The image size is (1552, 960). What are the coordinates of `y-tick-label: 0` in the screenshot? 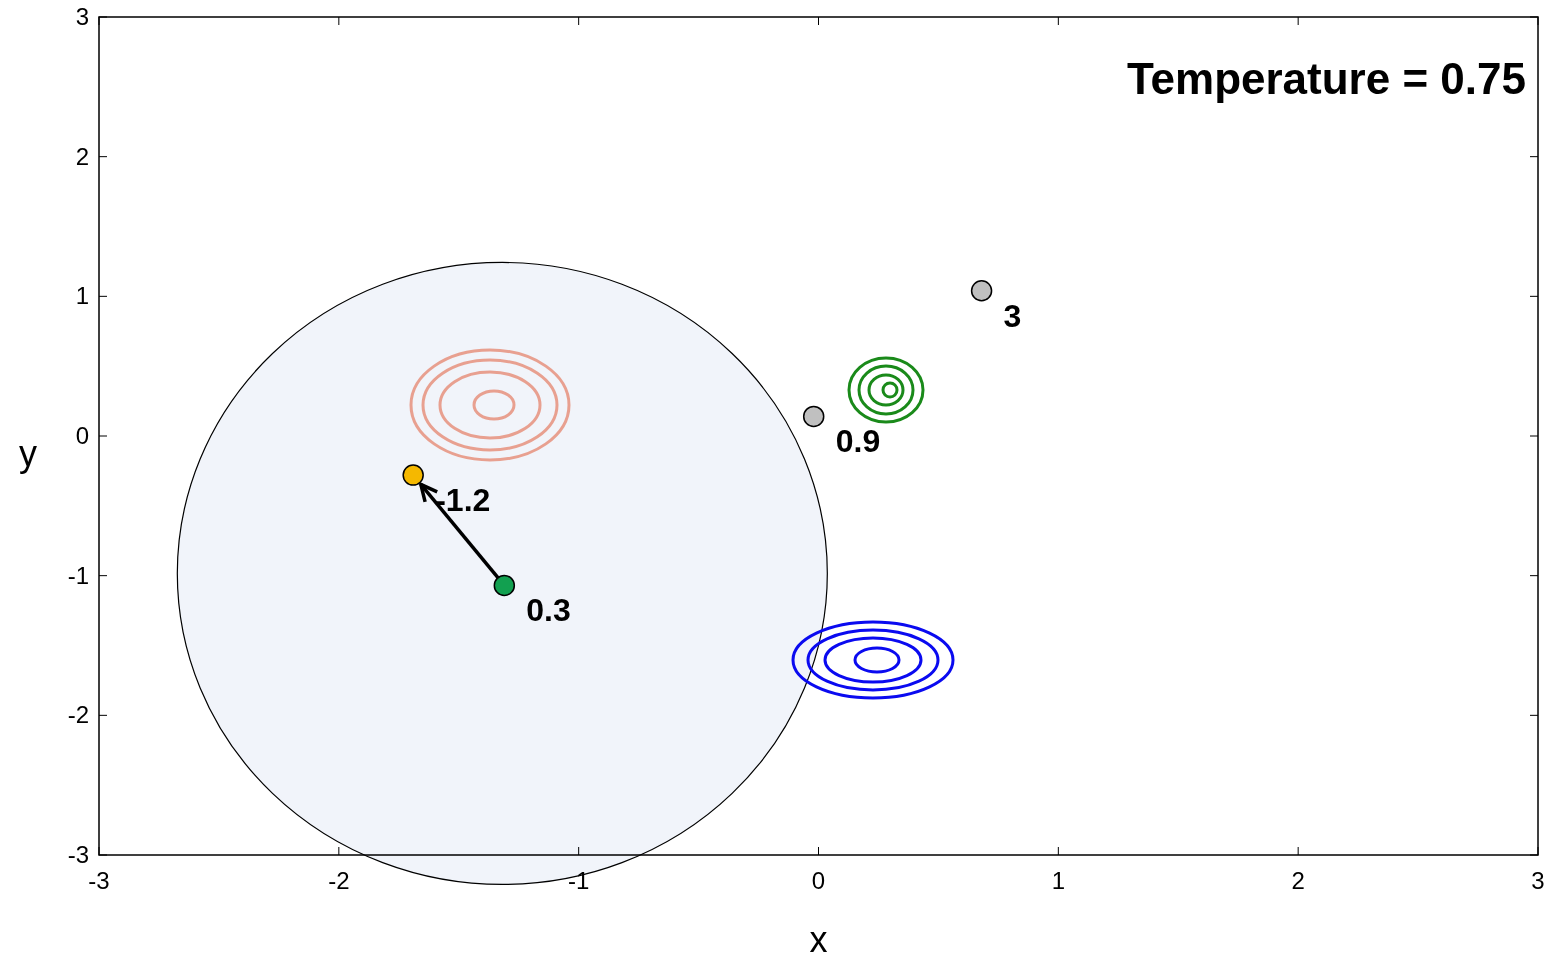 It's located at (82, 435).